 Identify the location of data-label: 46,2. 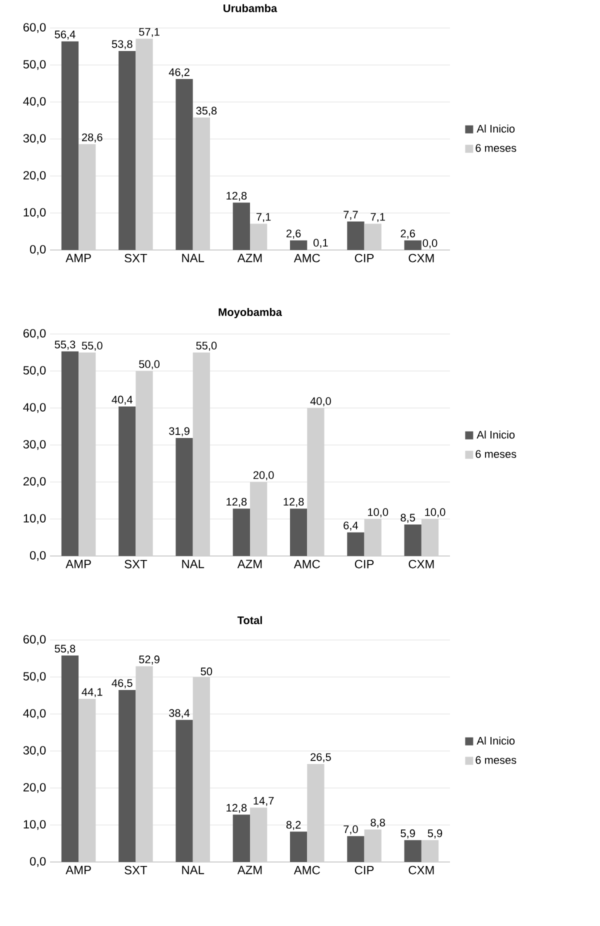
(179, 73).